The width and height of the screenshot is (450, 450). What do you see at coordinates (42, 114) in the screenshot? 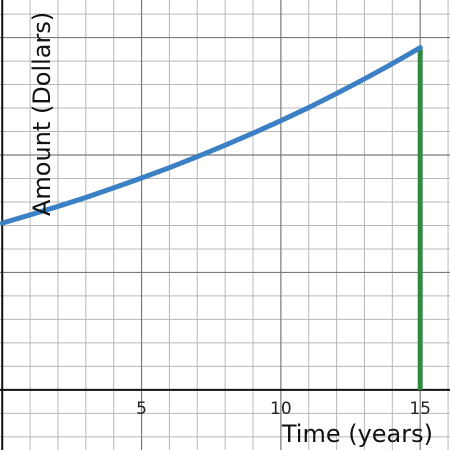
I see `y-axis-title: Amount (Dollars)` at bounding box center [42, 114].